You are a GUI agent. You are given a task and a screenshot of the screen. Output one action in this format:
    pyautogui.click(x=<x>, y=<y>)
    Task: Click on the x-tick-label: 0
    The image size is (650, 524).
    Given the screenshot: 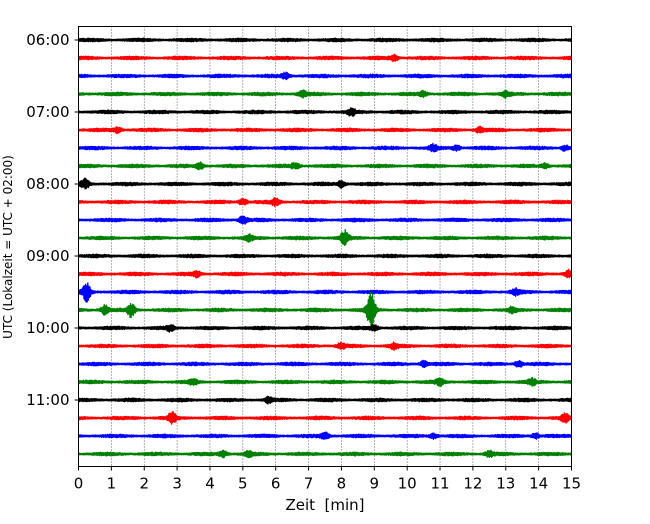 What is the action you would take?
    pyautogui.click(x=79, y=484)
    